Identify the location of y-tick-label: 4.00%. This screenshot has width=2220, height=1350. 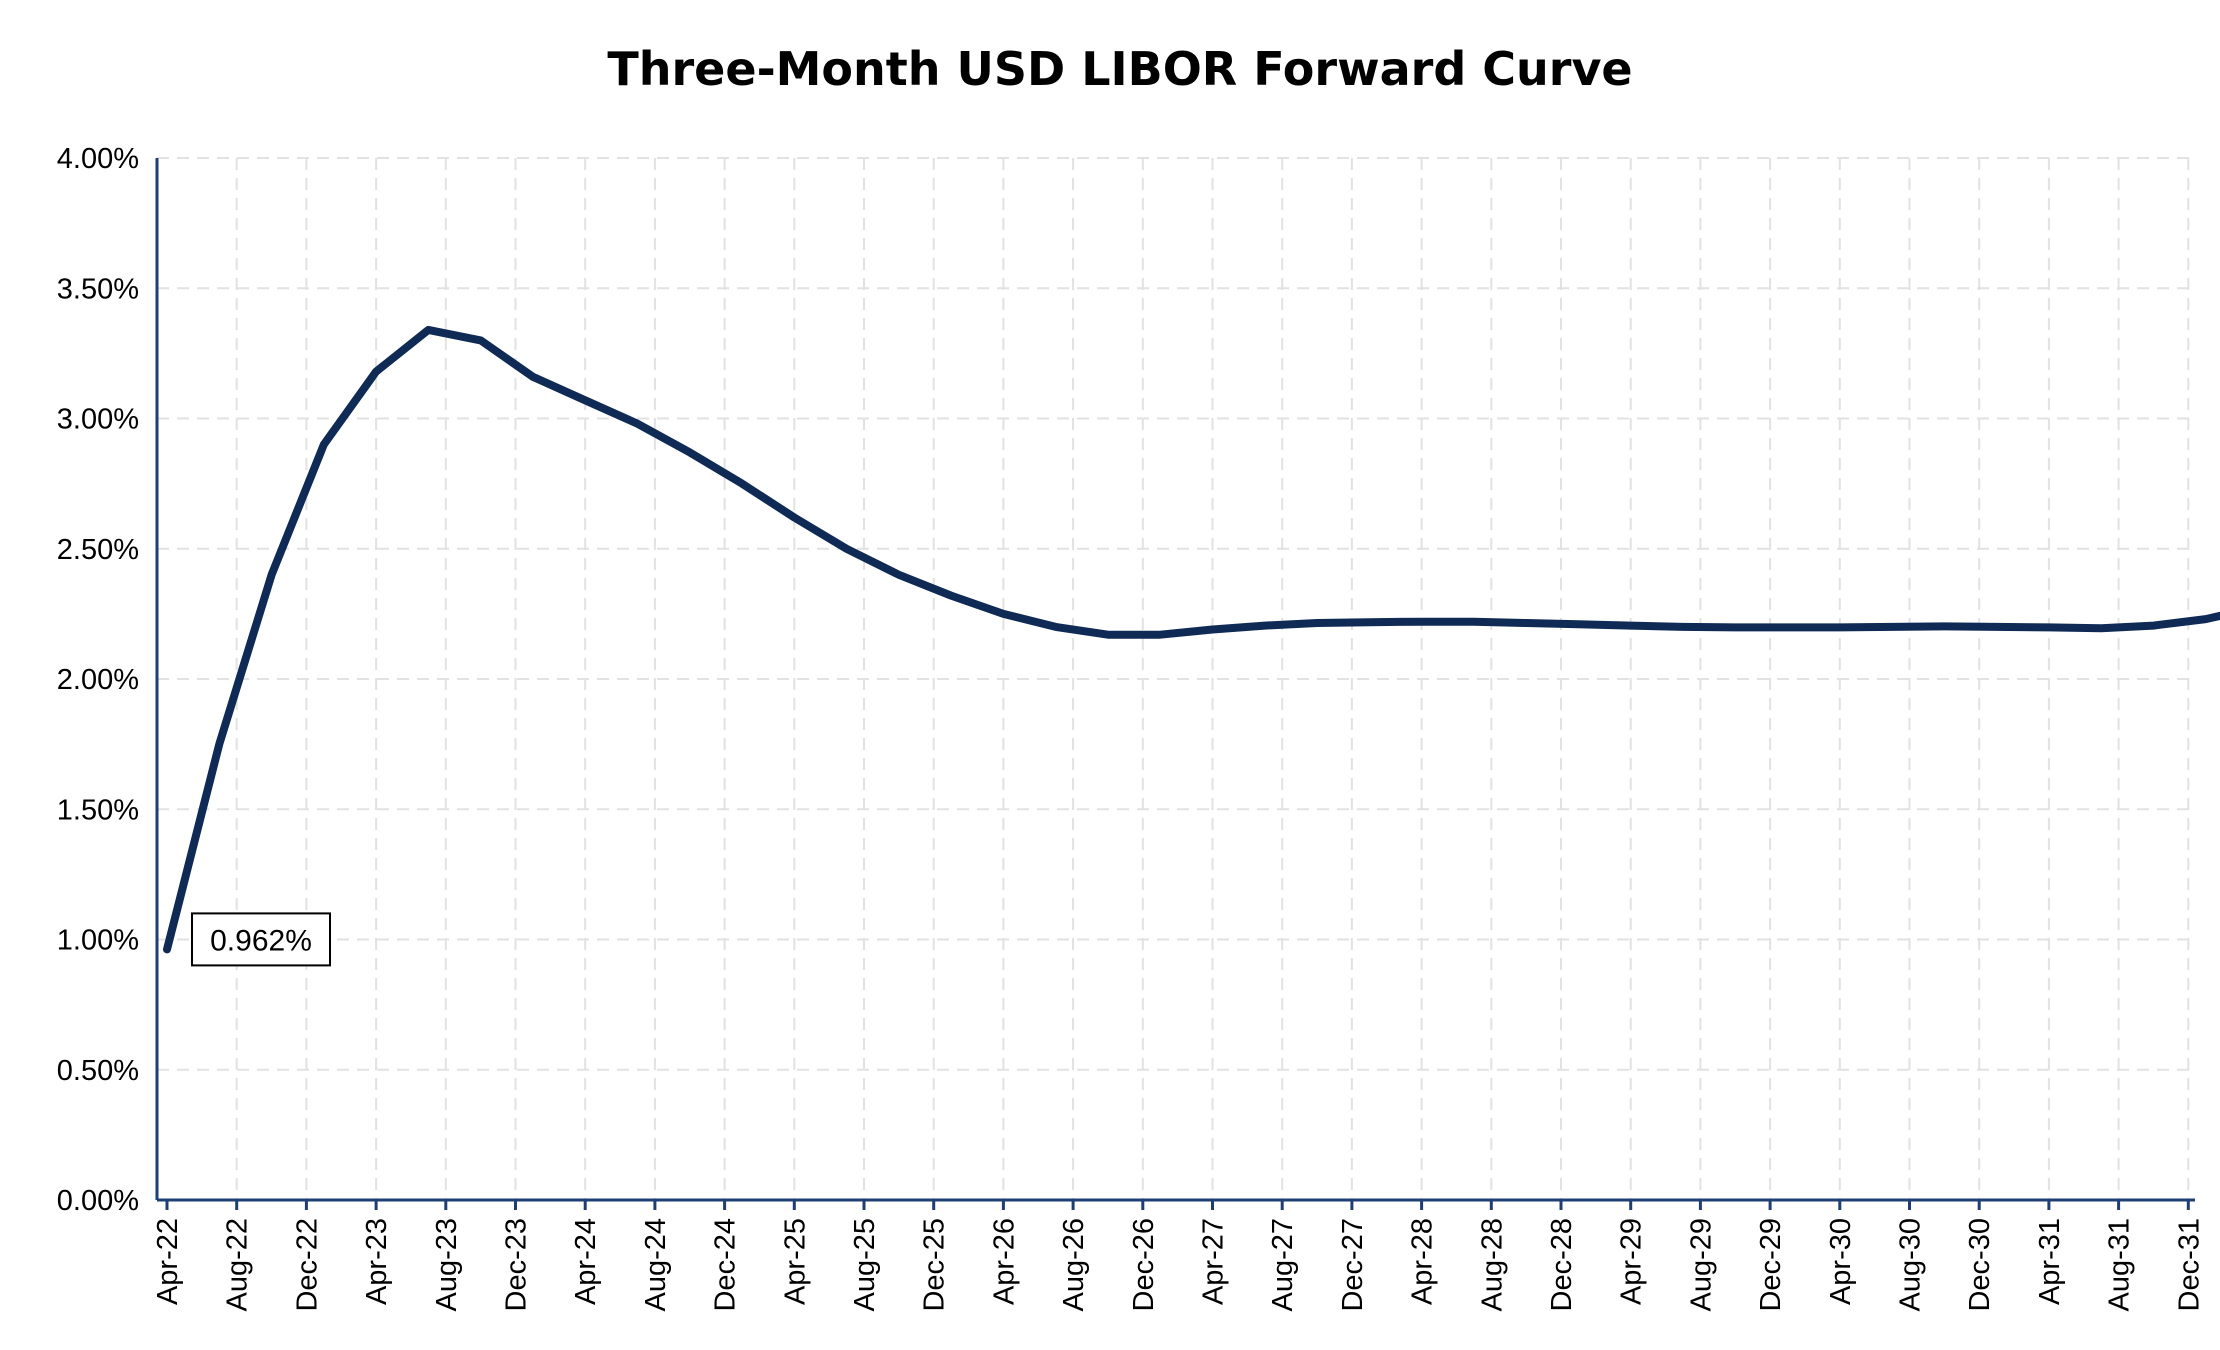
(98, 159).